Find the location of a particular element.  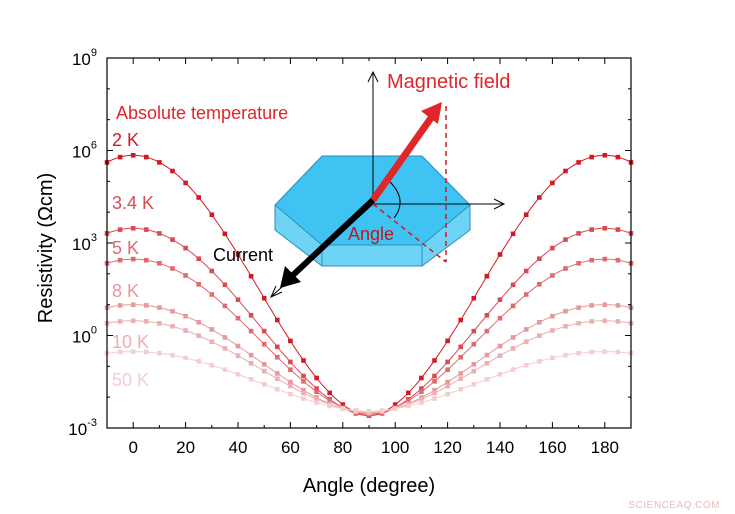

x-tick-label: 0 is located at coordinates (132, 447).